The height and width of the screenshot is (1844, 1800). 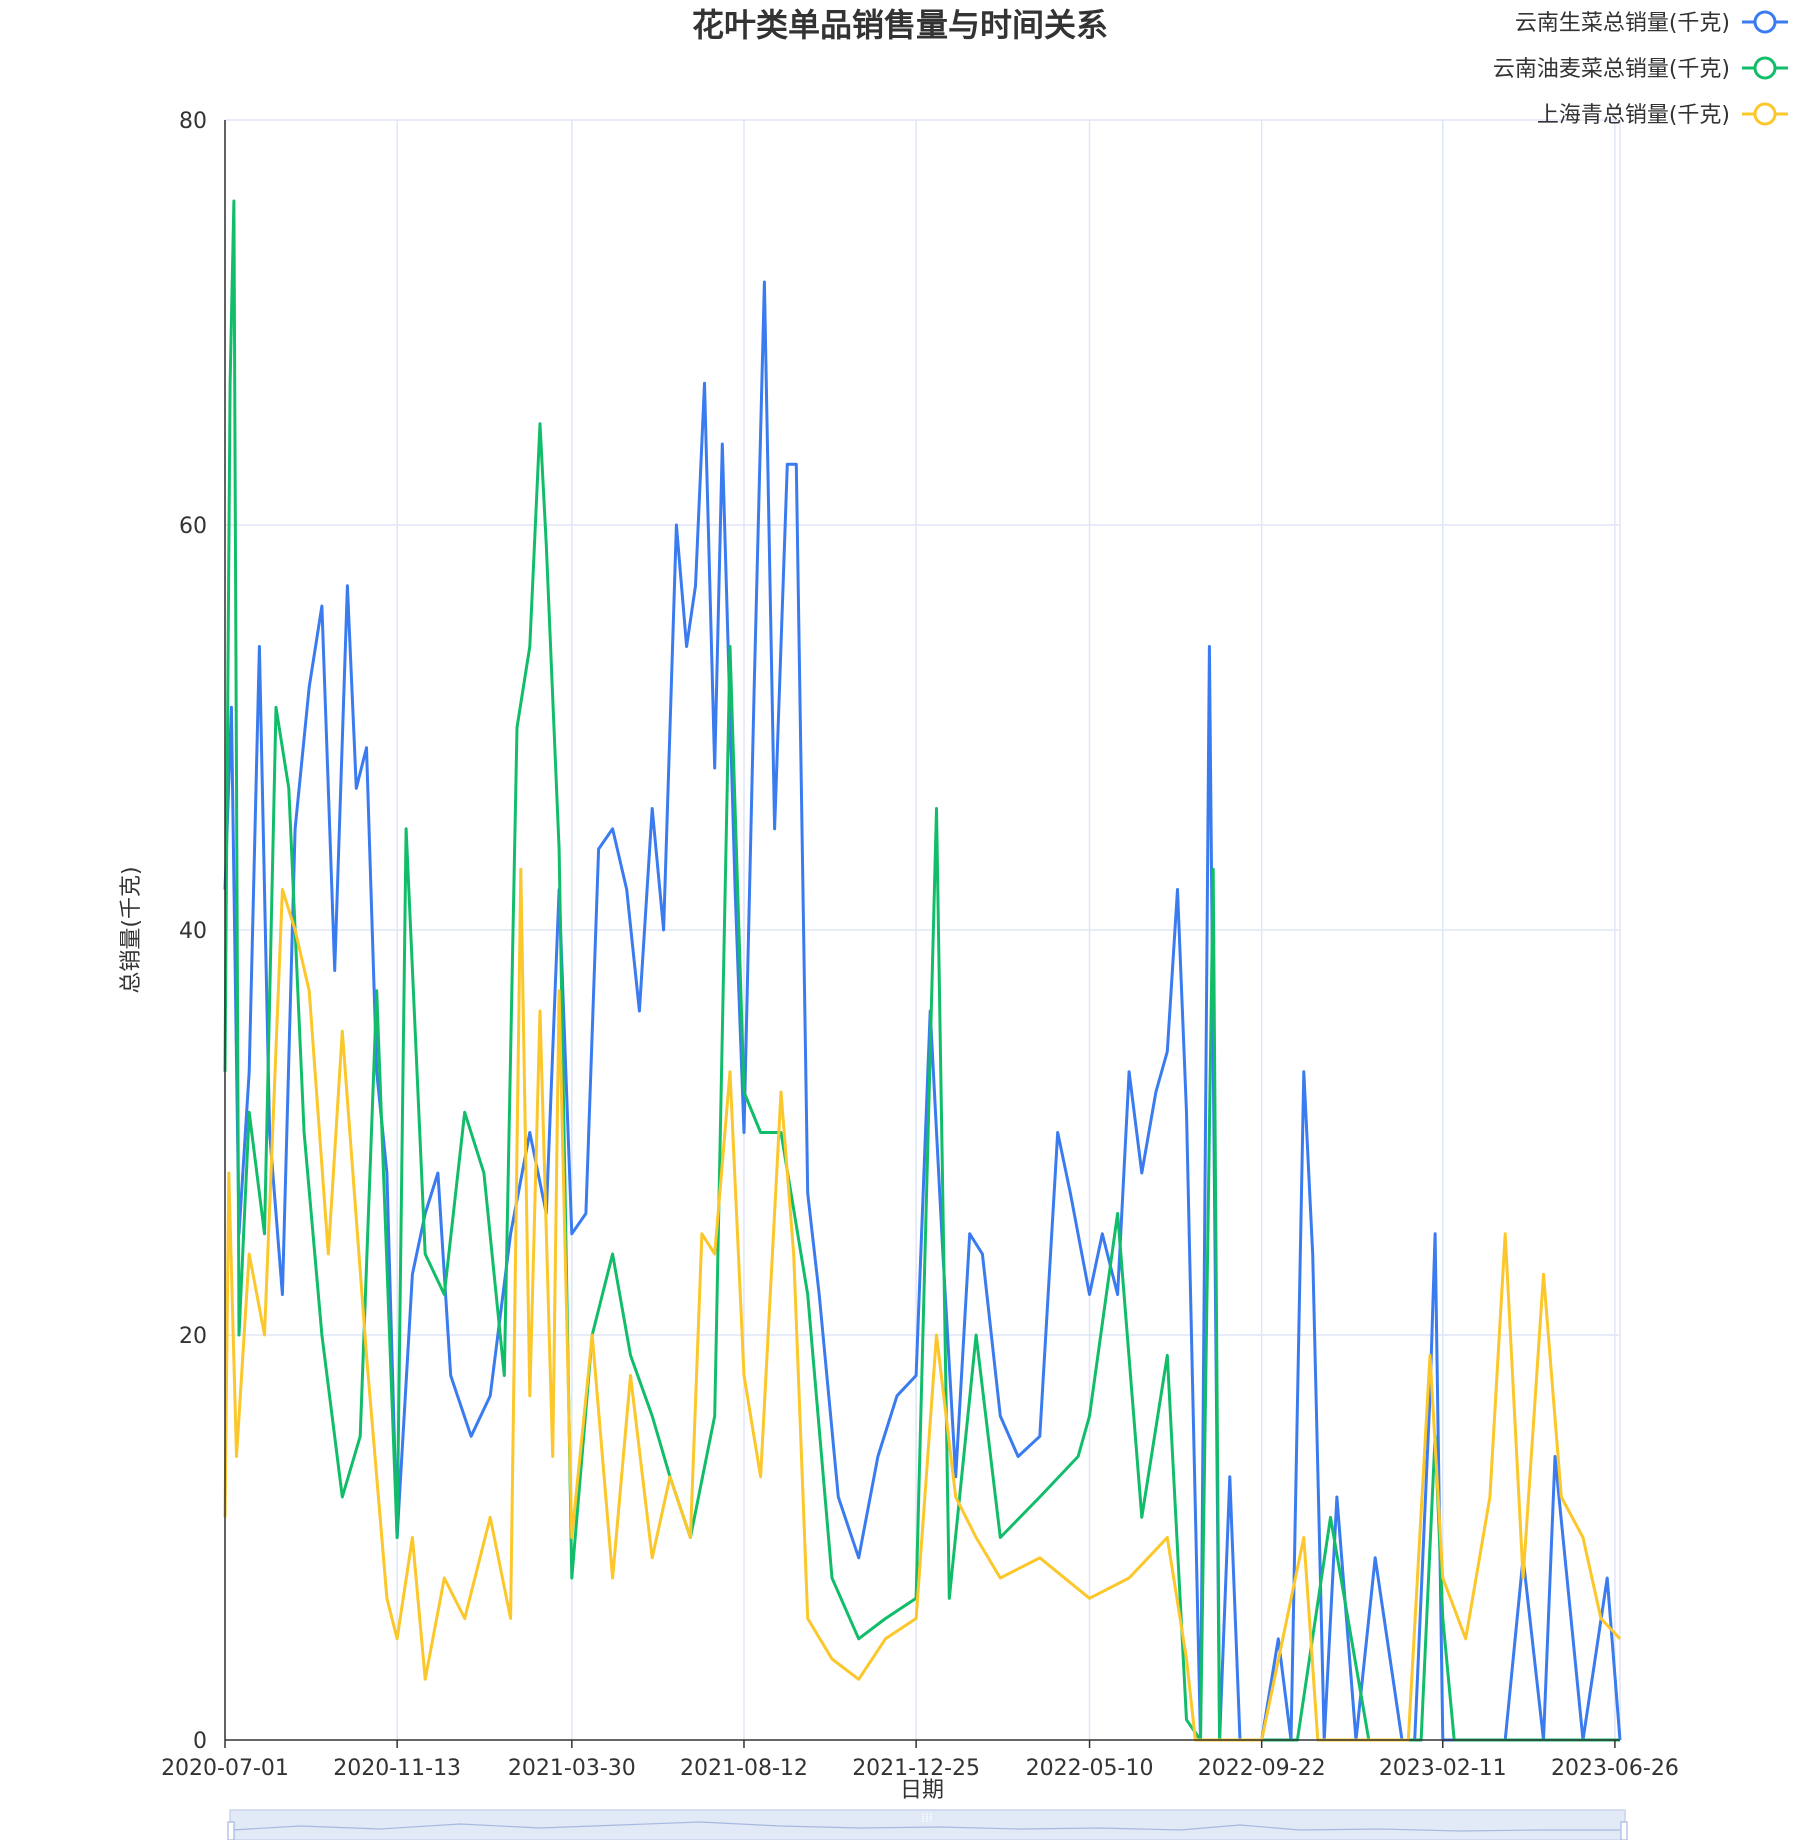 I want to click on x-tick-label: 2021-08-12, so click(x=744, y=1768).